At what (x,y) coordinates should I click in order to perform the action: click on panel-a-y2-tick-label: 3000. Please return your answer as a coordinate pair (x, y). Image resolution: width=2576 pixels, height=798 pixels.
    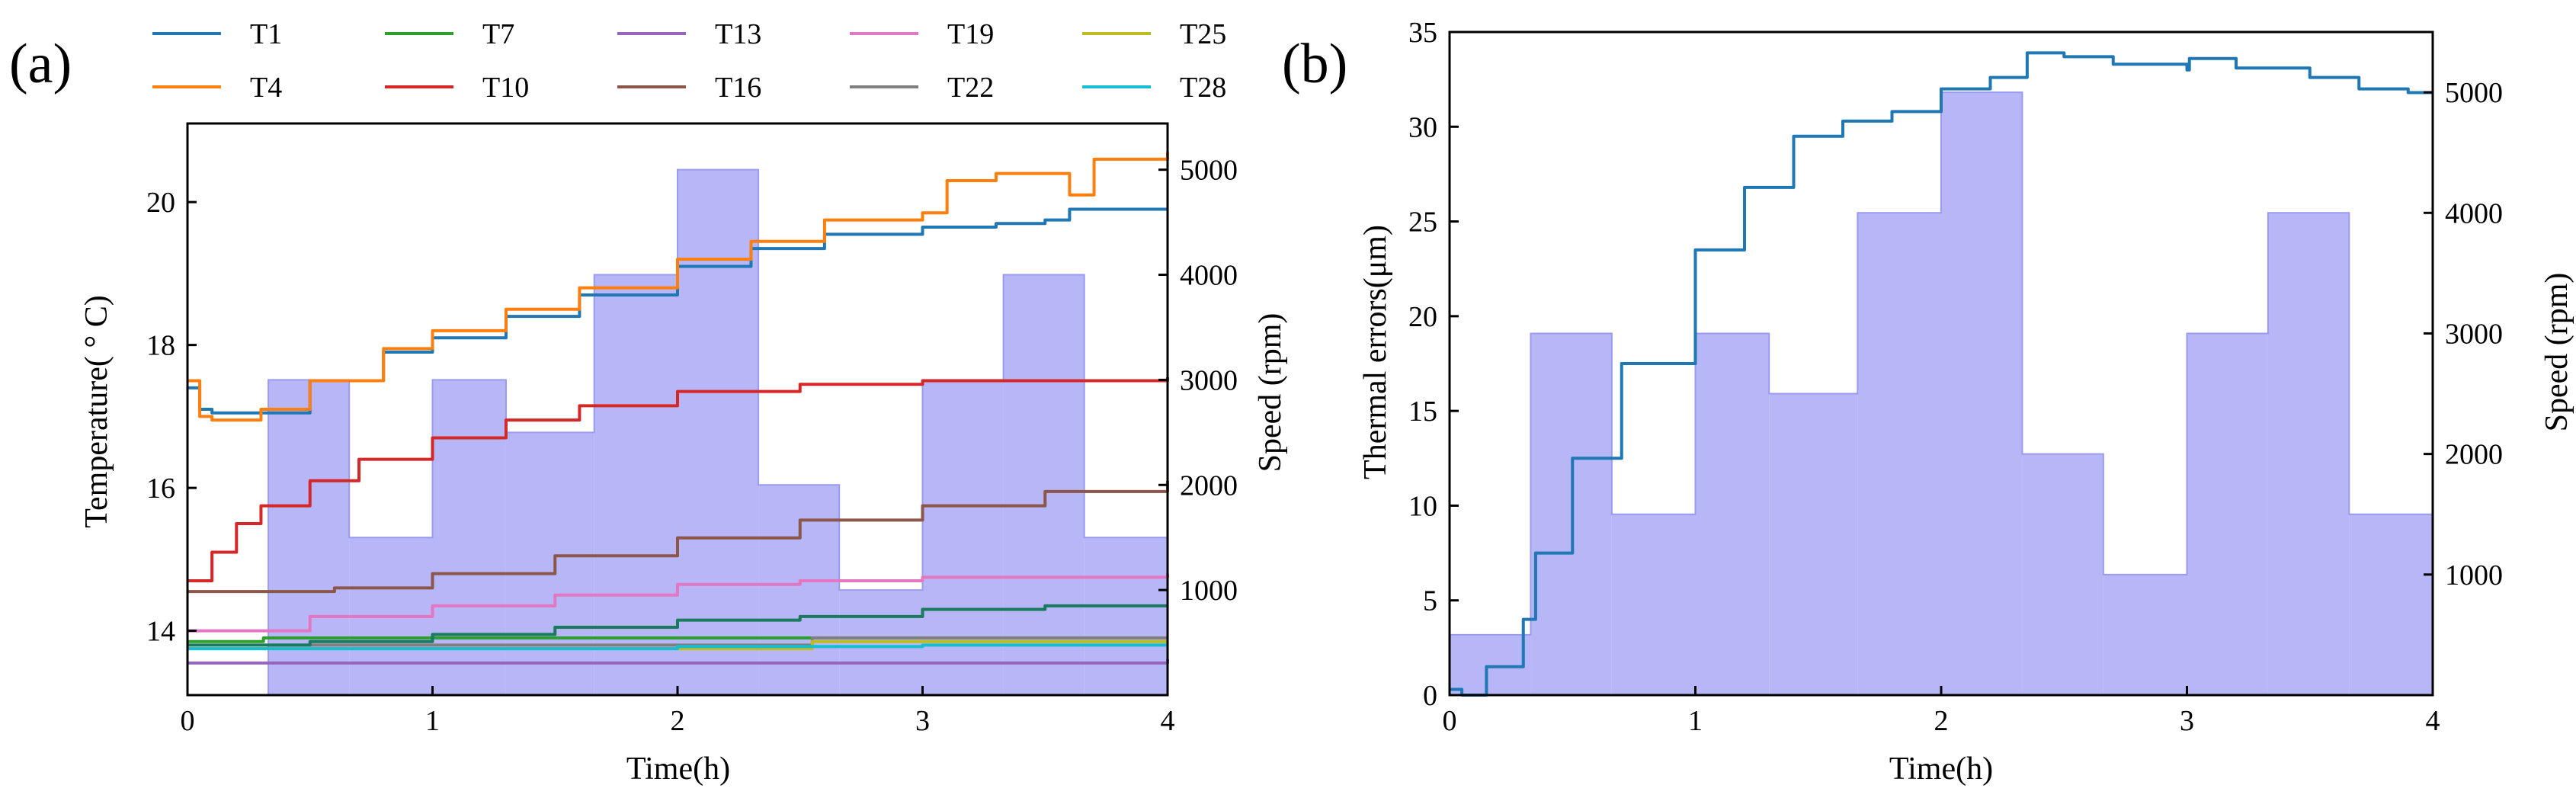
    Looking at the image, I should click on (1209, 380).